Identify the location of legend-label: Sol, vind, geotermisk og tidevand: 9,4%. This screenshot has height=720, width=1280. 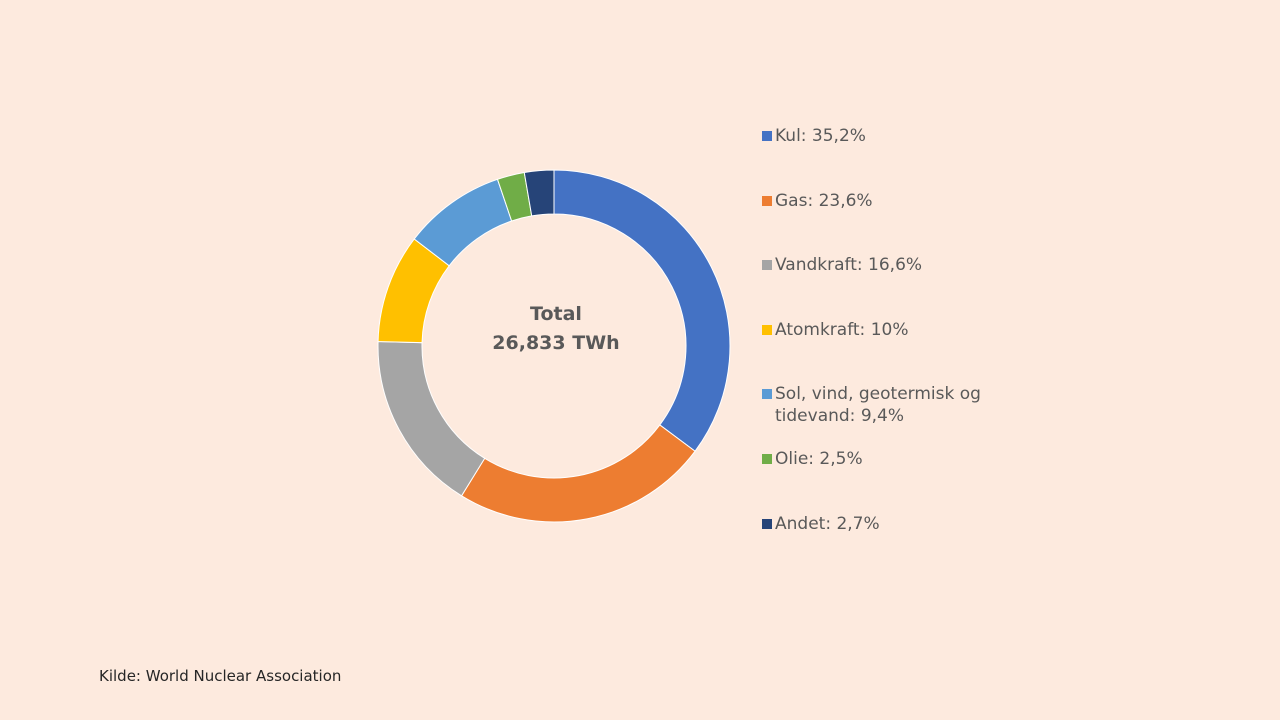
(878, 405).